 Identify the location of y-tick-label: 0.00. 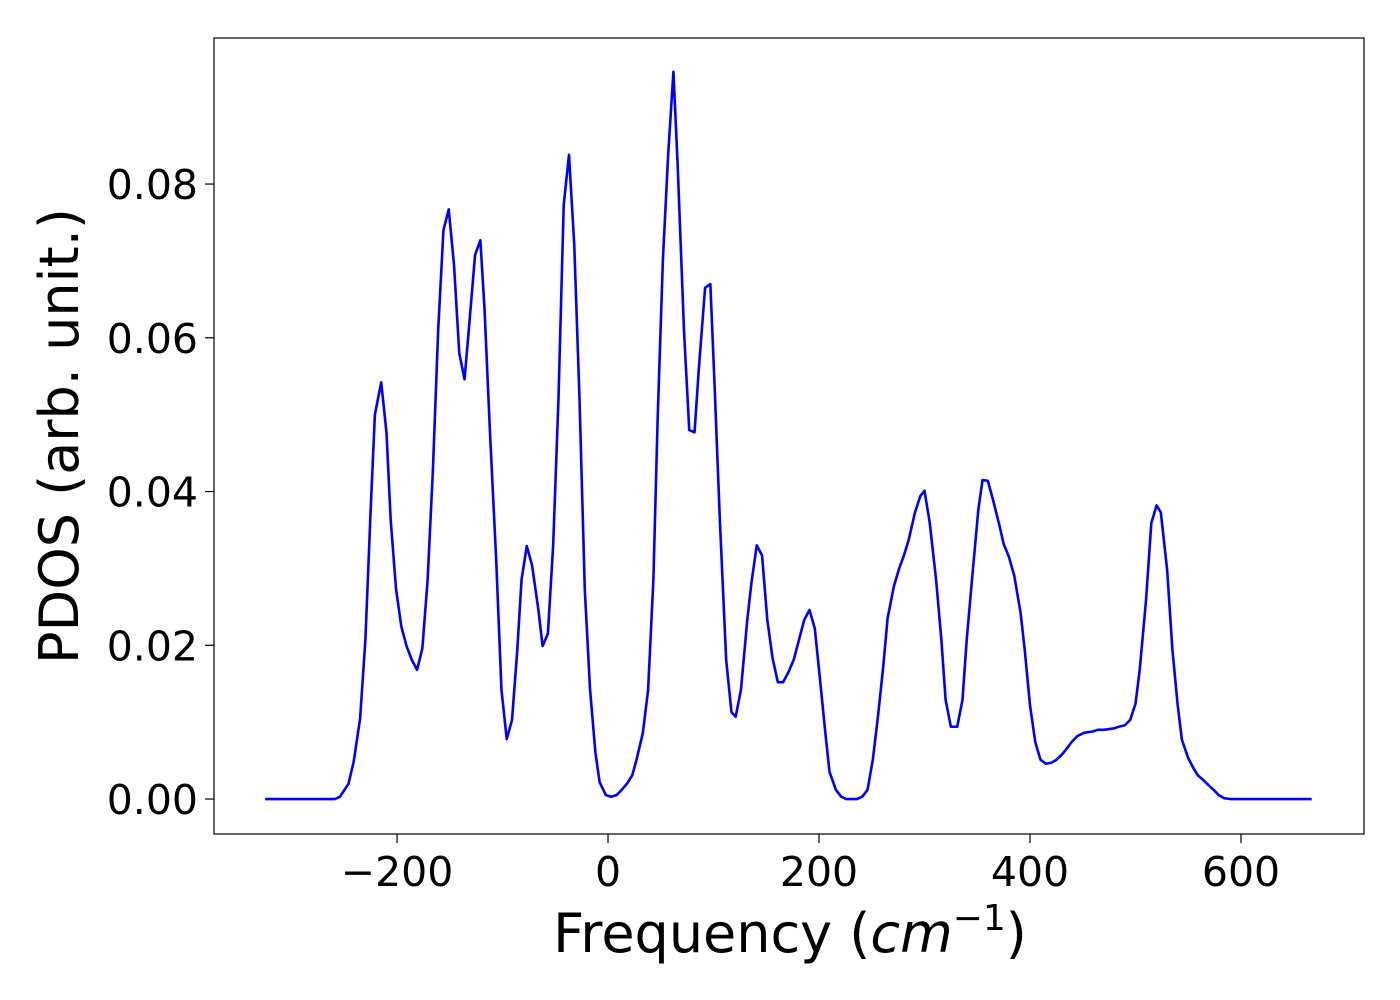
(152, 800).